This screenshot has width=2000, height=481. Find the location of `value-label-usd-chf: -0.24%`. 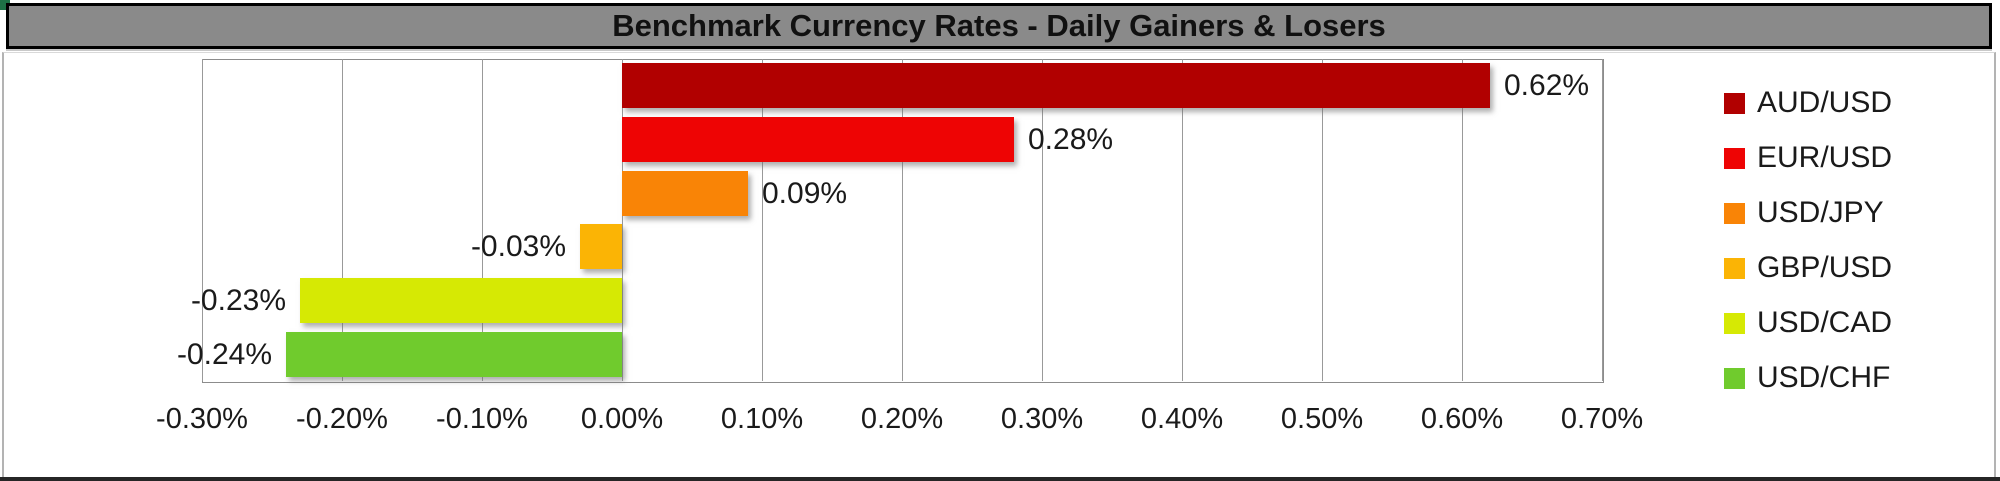

value-label-usd-chf: -0.24% is located at coordinates (224, 354).